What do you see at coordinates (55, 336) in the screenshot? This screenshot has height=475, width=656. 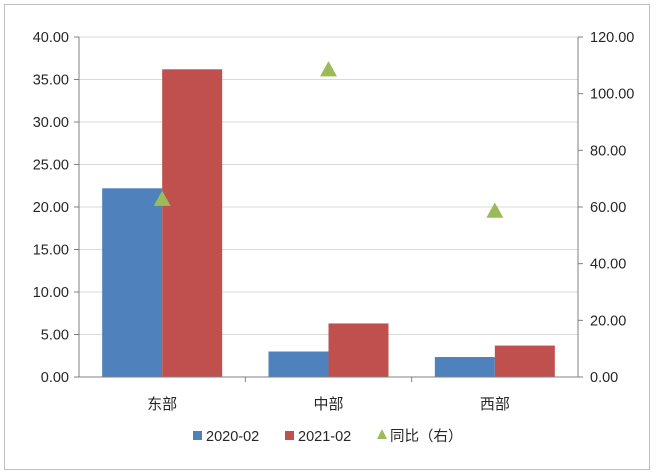 I see `left-tick-label: 5.00` at bounding box center [55, 336].